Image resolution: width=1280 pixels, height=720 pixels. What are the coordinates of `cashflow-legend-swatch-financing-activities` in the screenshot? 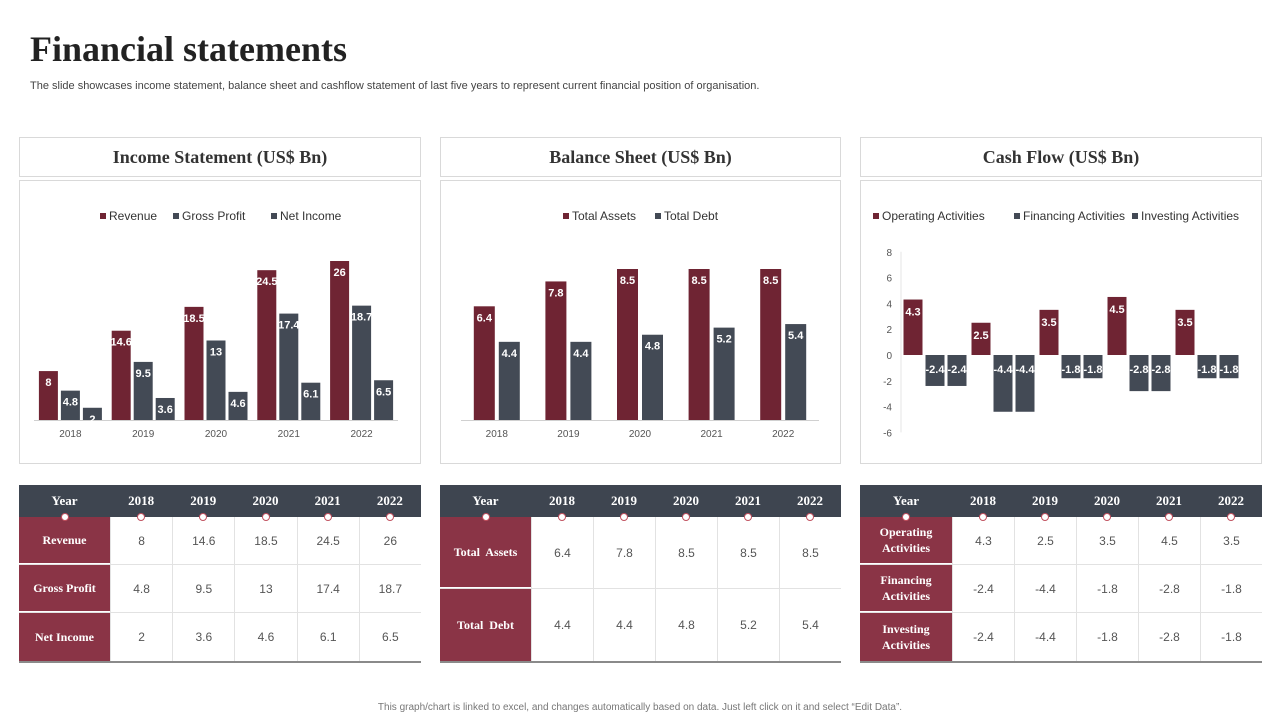 It's located at (1017, 216).